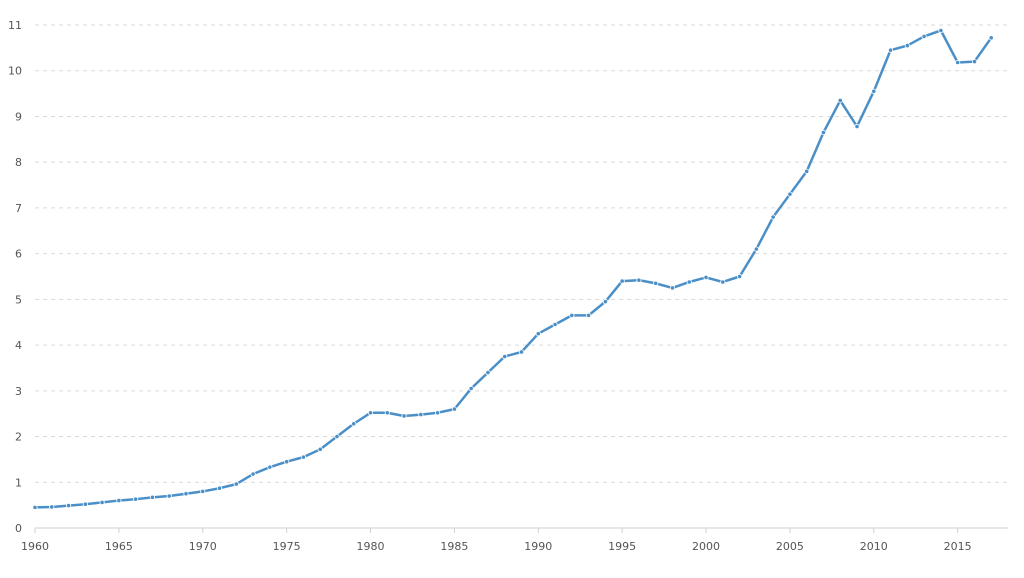 The width and height of the screenshot is (1024, 578). What do you see at coordinates (18, 116) in the screenshot?
I see `y-tick-label: 9` at bounding box center [18, 116].